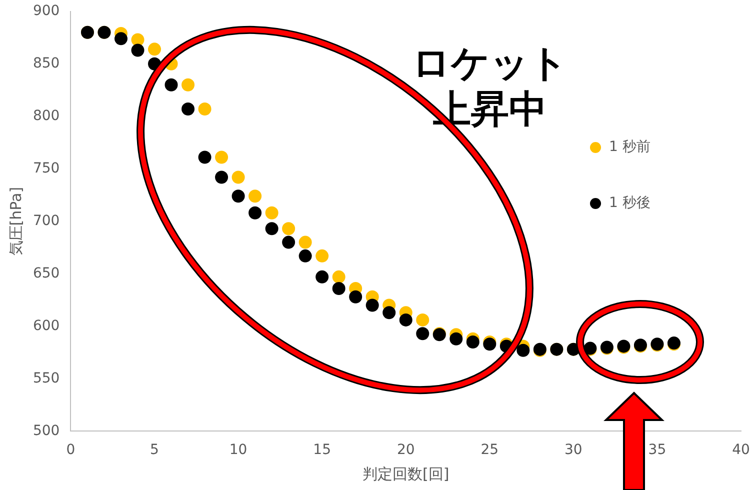  I want to click on y-tick-label: 900, so click(46, 11).